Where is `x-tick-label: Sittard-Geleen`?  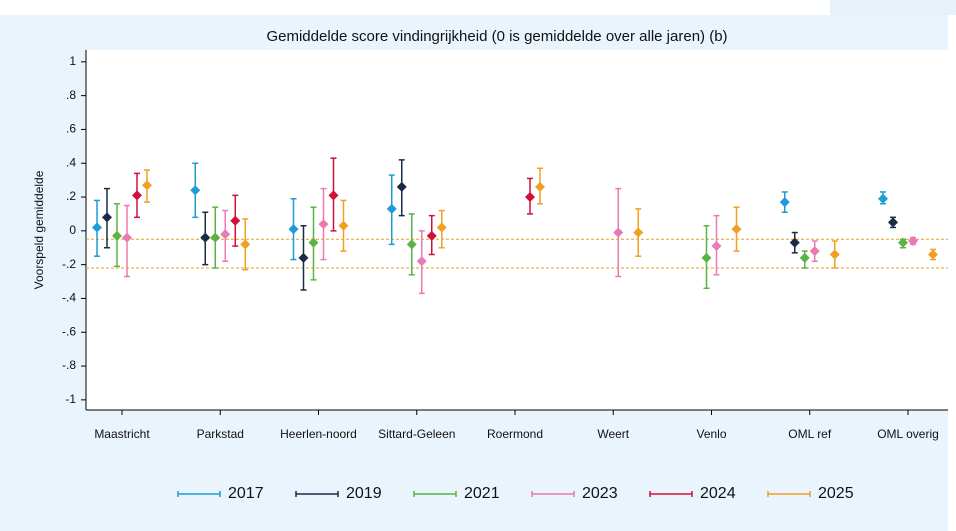
x-tick-label: Sittard-Geleen is located at coordinates (416, 434).